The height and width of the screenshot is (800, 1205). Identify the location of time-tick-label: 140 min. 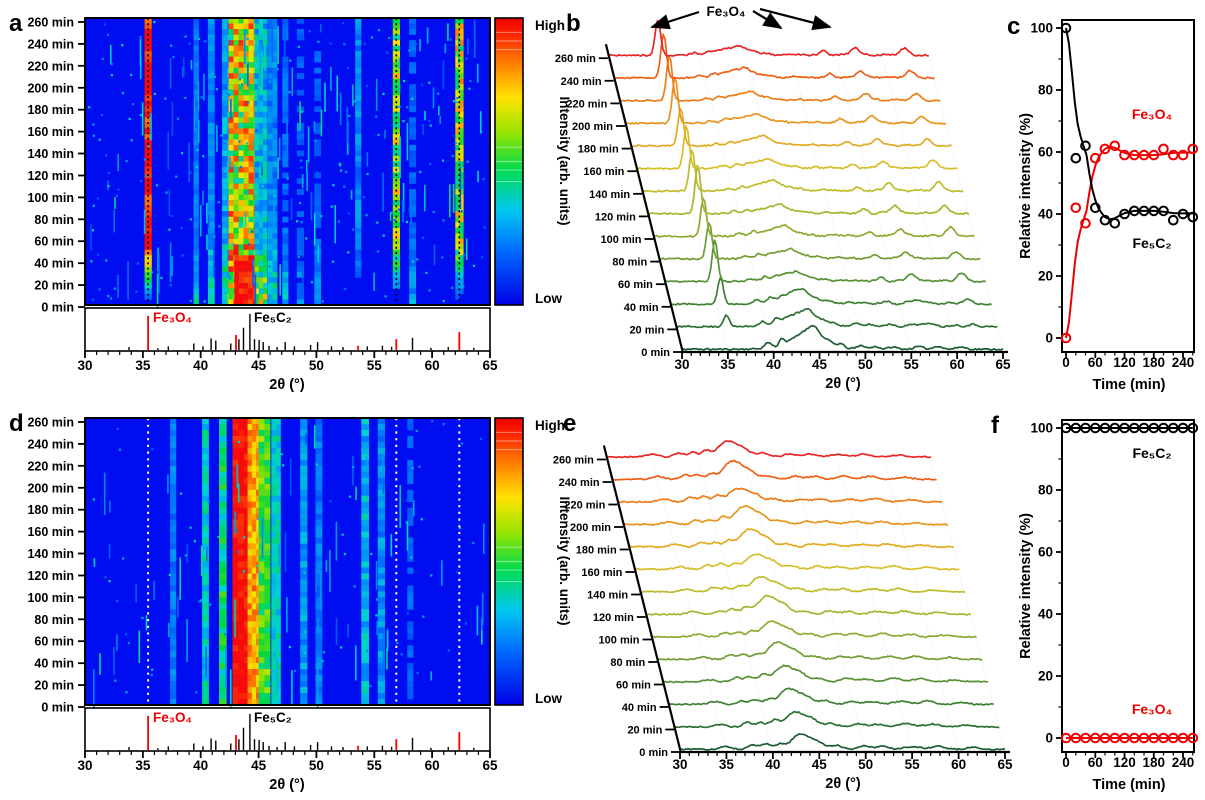
(50, 554).